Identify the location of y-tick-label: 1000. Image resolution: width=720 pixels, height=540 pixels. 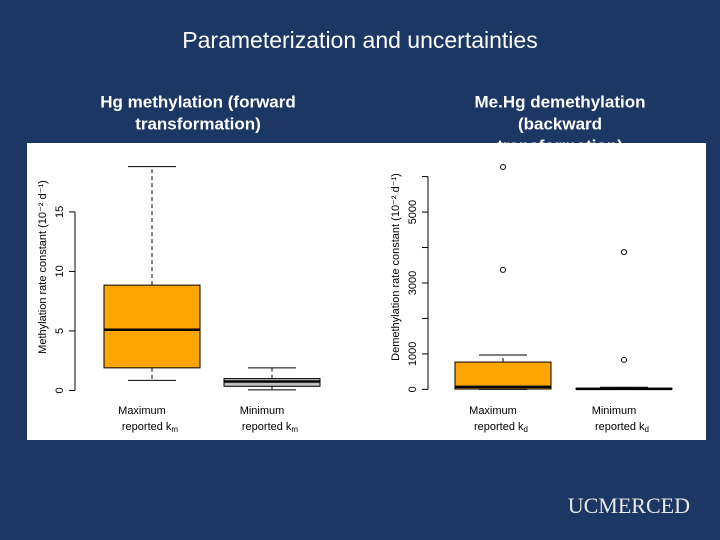
(413, 354).